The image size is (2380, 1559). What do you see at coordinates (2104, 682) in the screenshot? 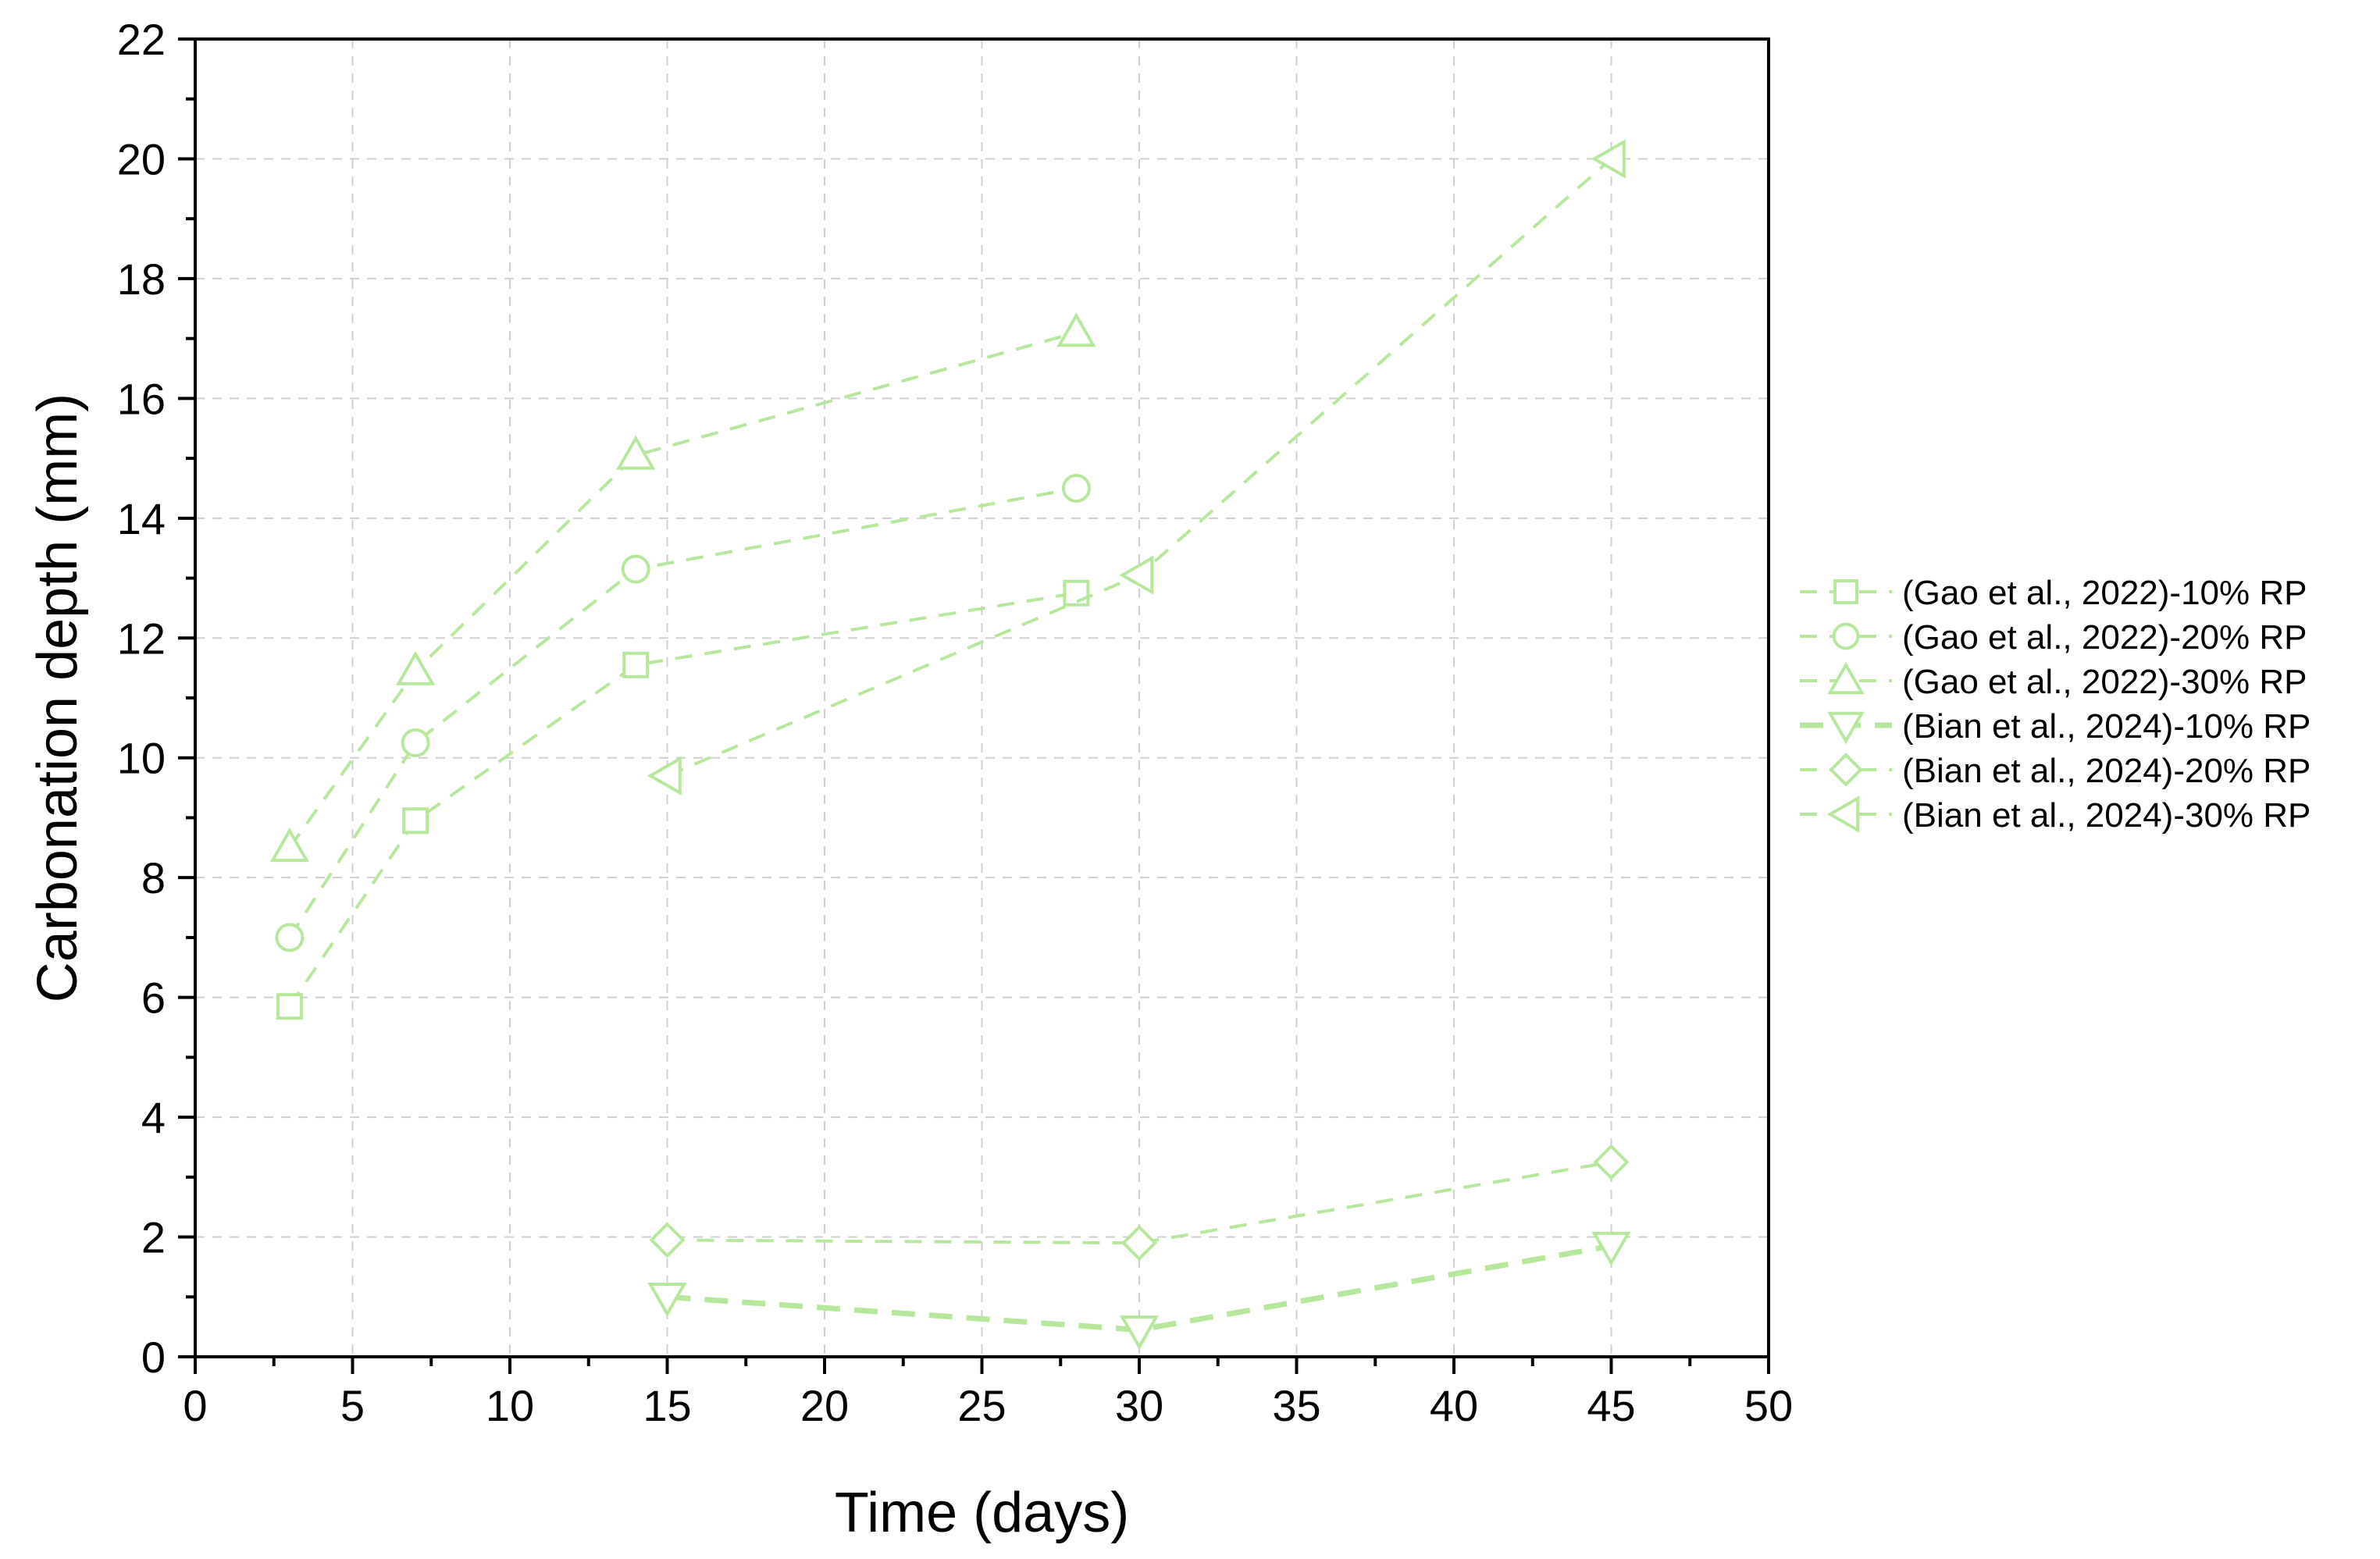
I see `legend-label: (Gao et al., 2022)-30% RP` at bounding box center [2104, 682].